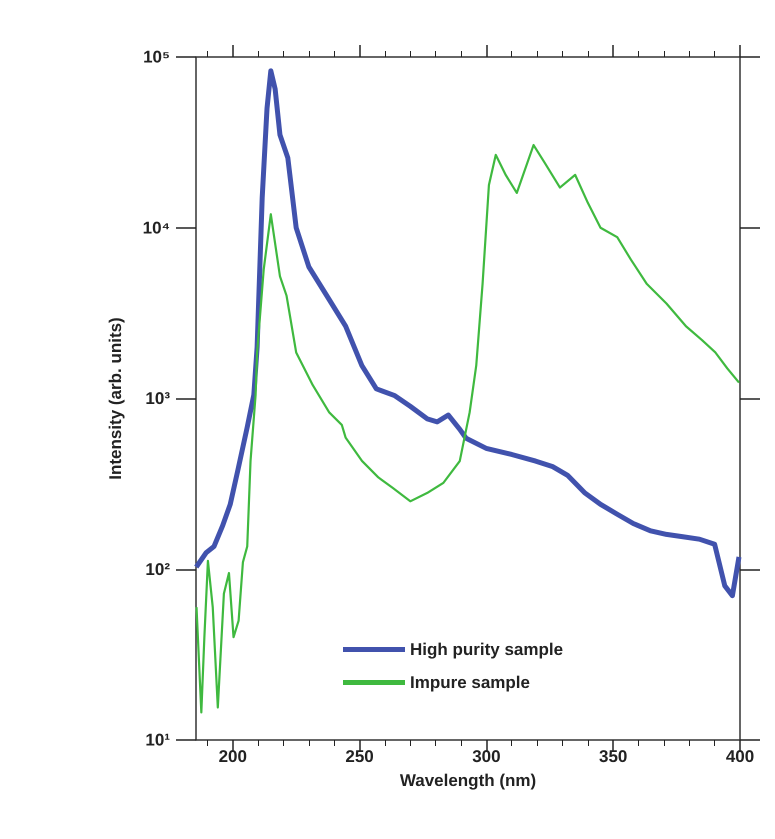  What do you see at coordinates (157, 740) in the screenshot?
I see `y-tick-label: 10¹` at bounding box center [157, 740].